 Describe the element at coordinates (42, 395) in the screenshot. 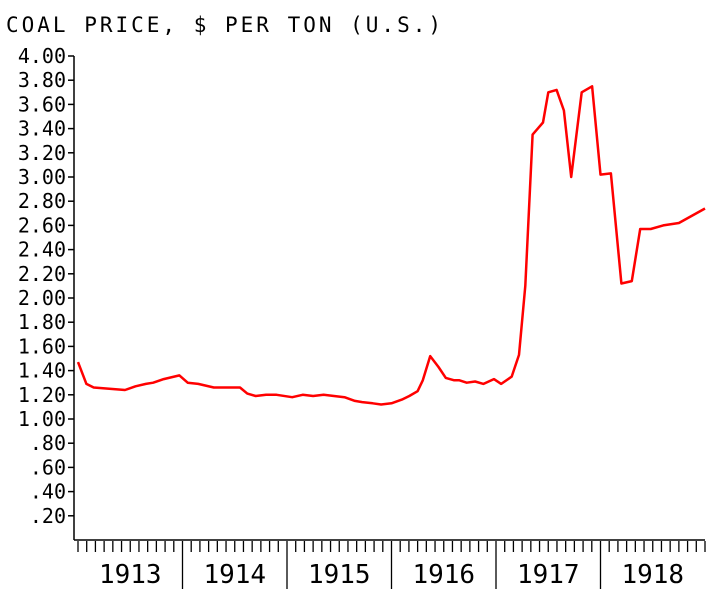

I see `y-tick-label: 1.20` at that location.